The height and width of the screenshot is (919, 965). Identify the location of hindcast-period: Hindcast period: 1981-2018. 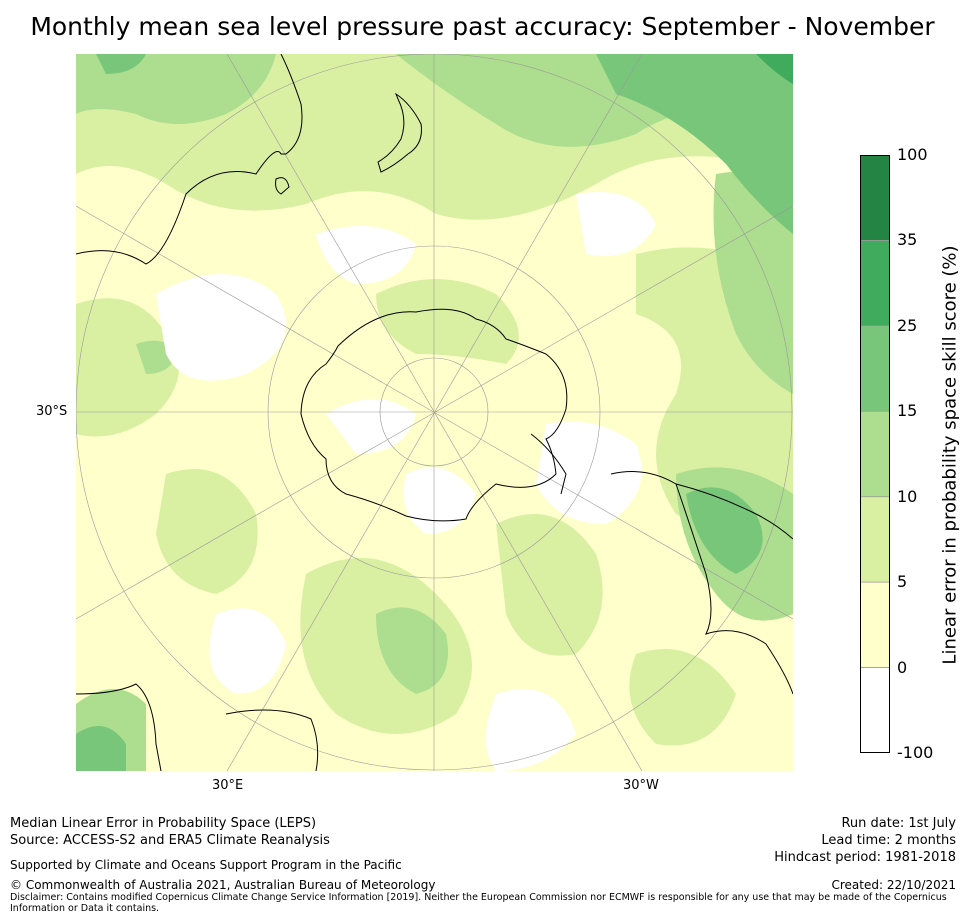
(865, 857).